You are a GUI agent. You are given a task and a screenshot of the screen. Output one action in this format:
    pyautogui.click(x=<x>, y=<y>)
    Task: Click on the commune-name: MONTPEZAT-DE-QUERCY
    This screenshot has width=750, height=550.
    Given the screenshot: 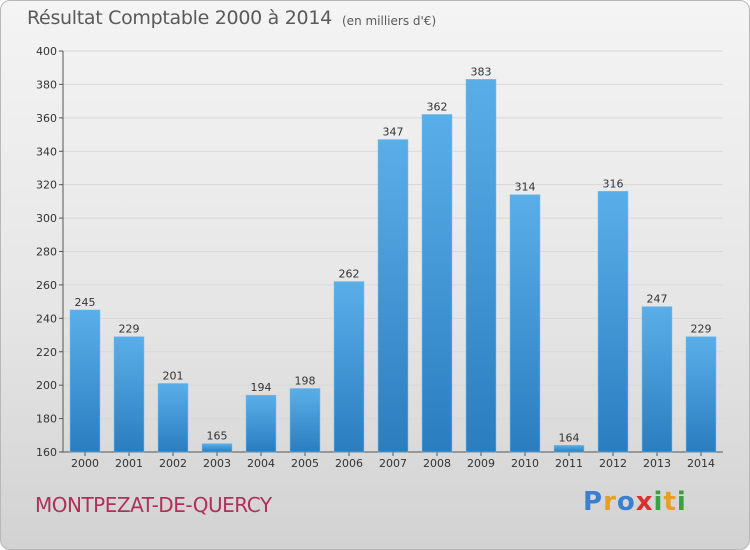 What is the action you would take?
    pyautogui.click(x=153, y=505)
    